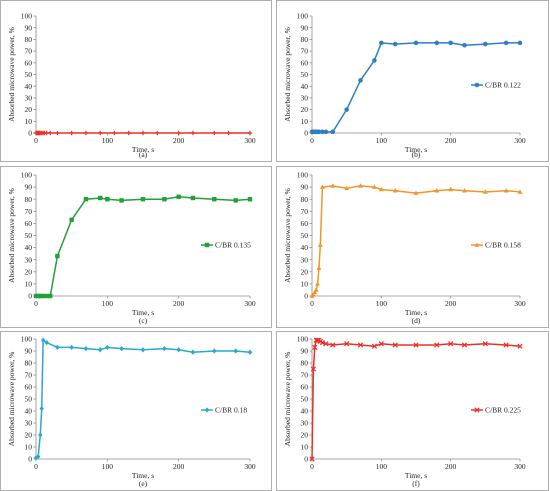 Image resolution: width=550 pixels, height=491 pixels. I want to click on legend-label: C/BR 0.135, so click(233, 245).